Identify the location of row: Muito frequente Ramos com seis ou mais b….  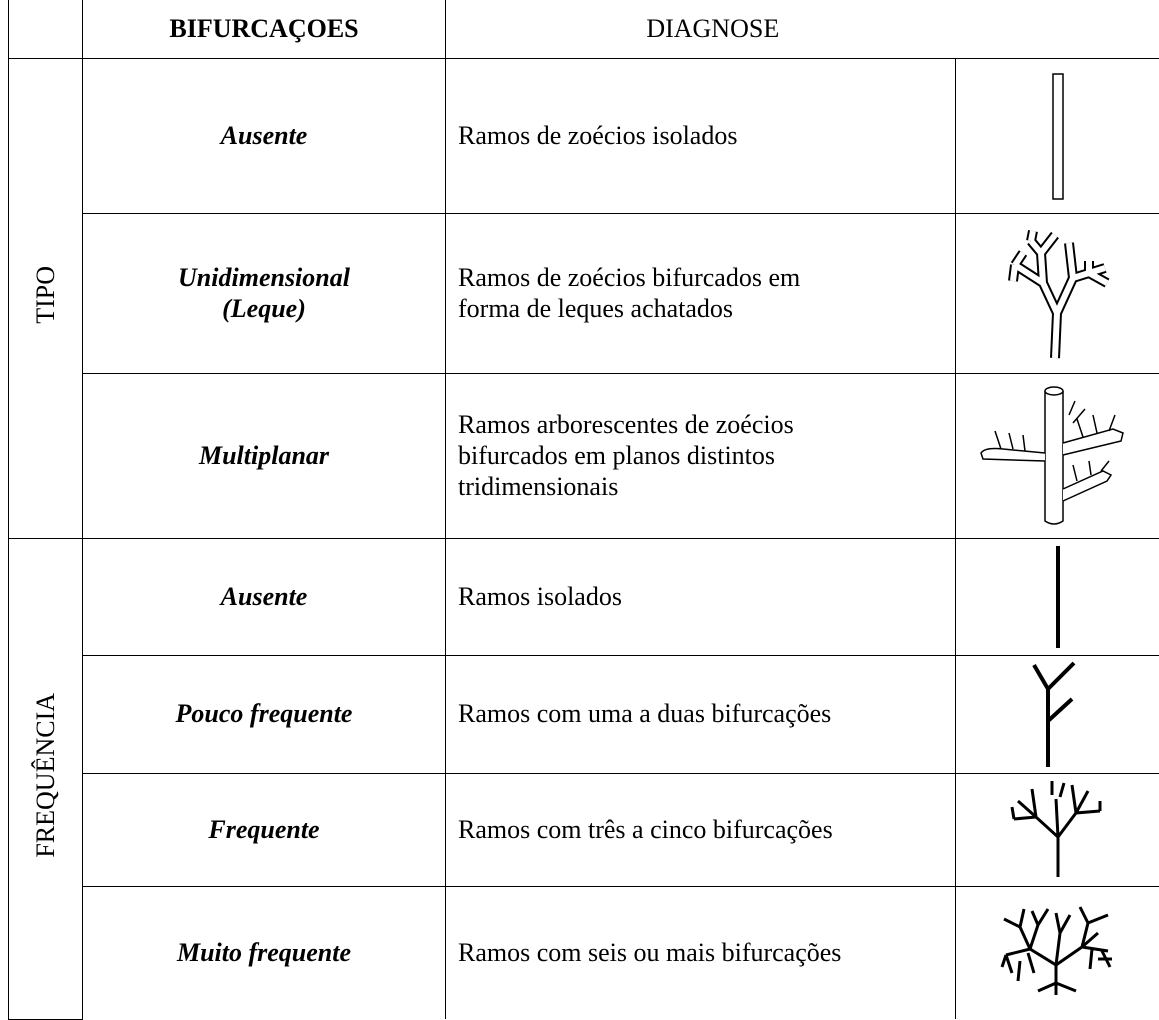
(584, 952).